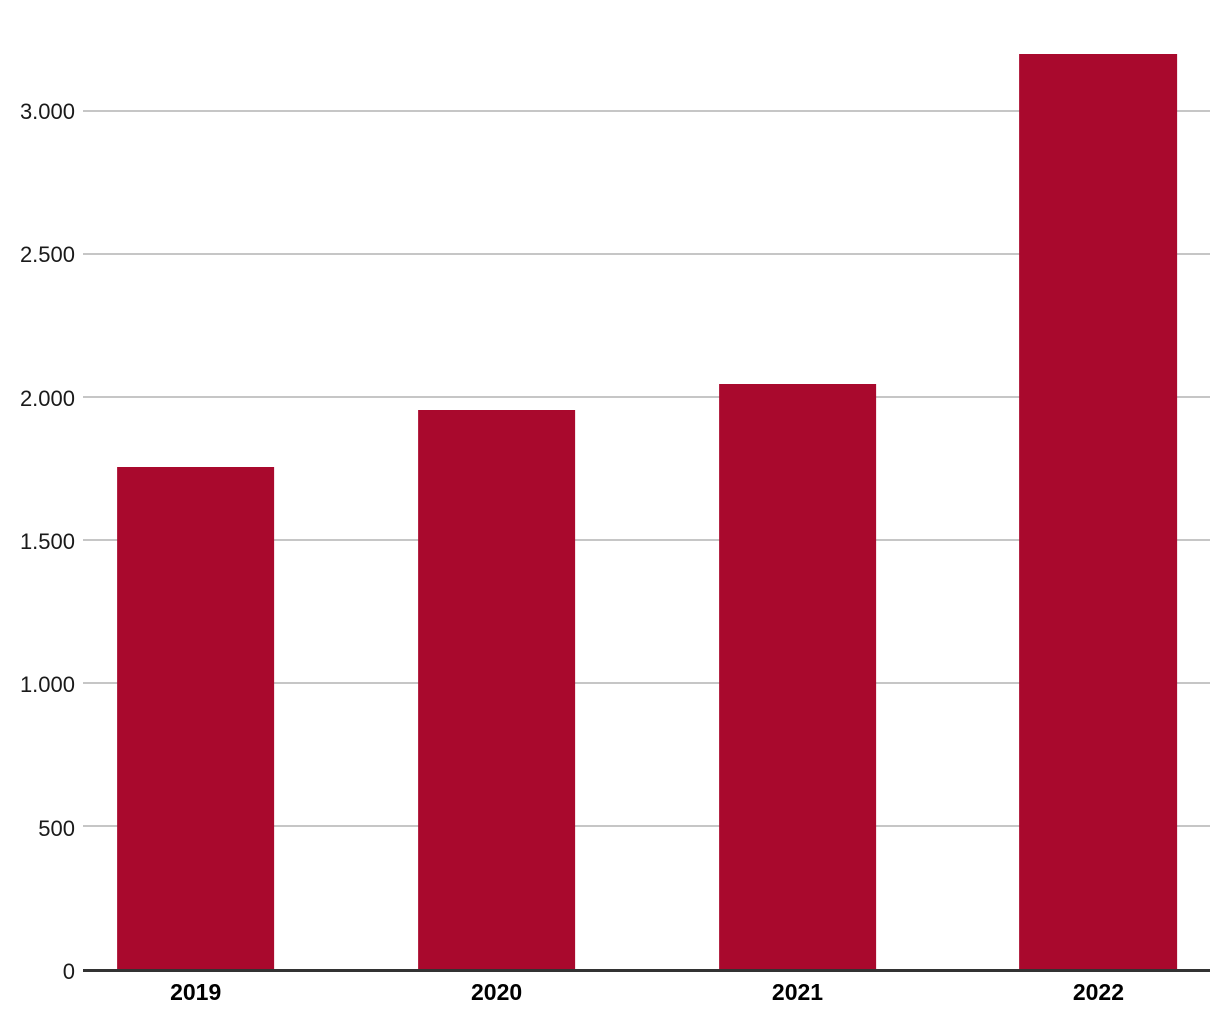  I want to click on x-tick-label: 2020, so click(497, 992).